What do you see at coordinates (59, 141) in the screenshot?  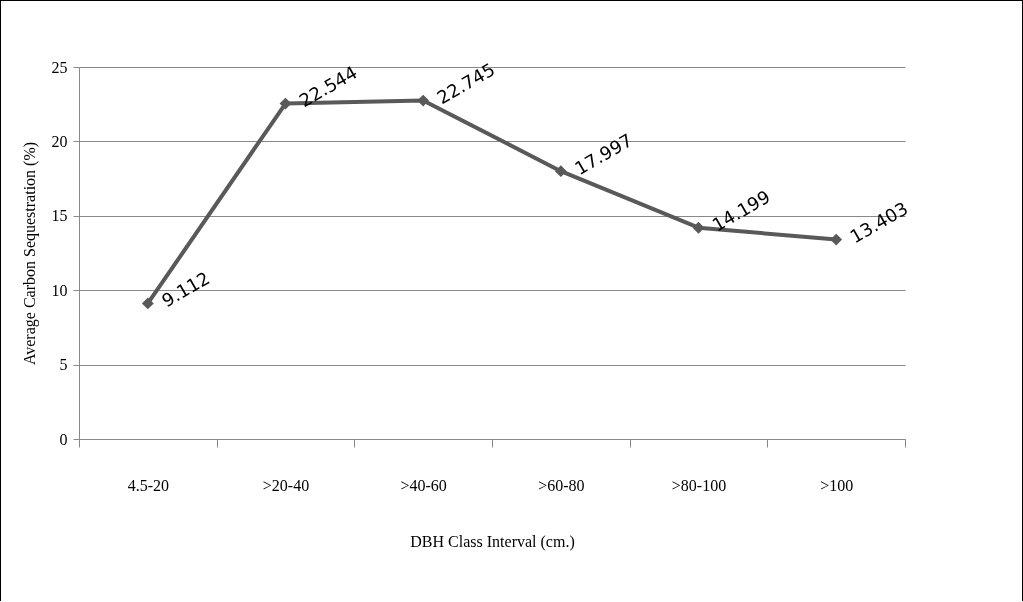 I see `y-tick-label: 20` at bounding box center [59, 141].